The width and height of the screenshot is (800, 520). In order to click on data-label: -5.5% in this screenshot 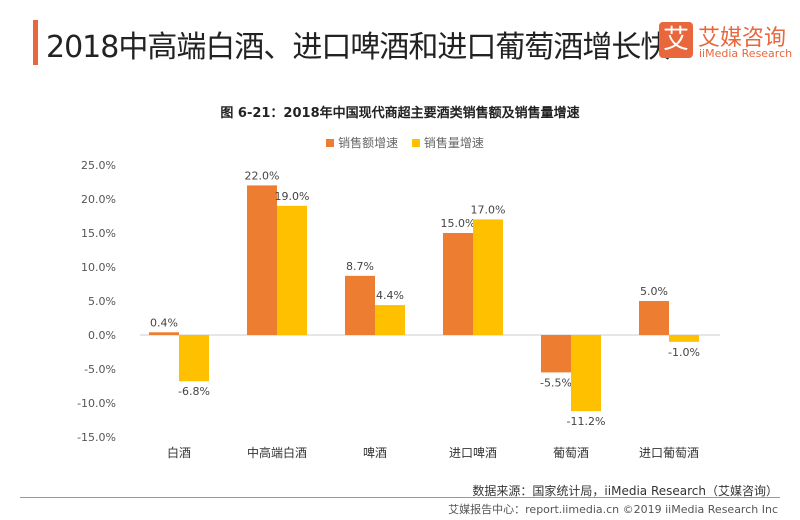, I will do `click(556, 382)`.